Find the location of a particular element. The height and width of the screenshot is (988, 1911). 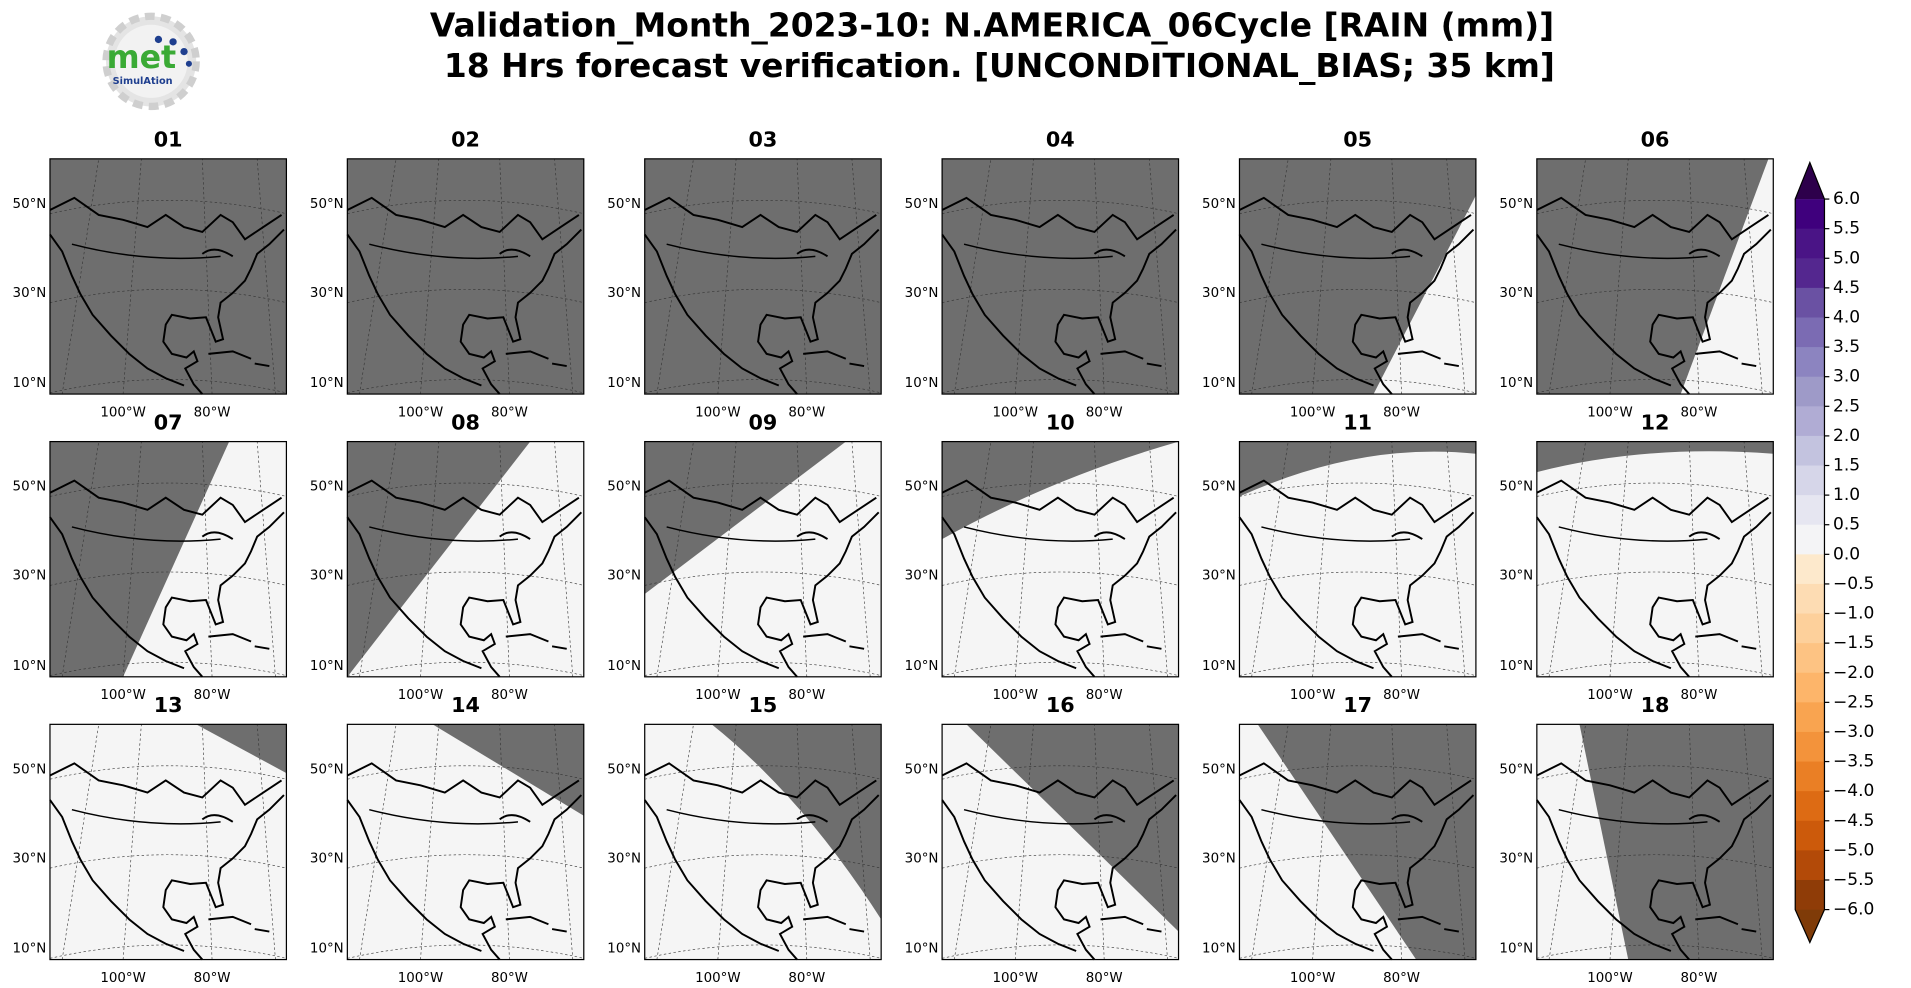

map-panel: 02 50°N 30°N 10°N 100°W 80°W is located at coordinates (447, 274).